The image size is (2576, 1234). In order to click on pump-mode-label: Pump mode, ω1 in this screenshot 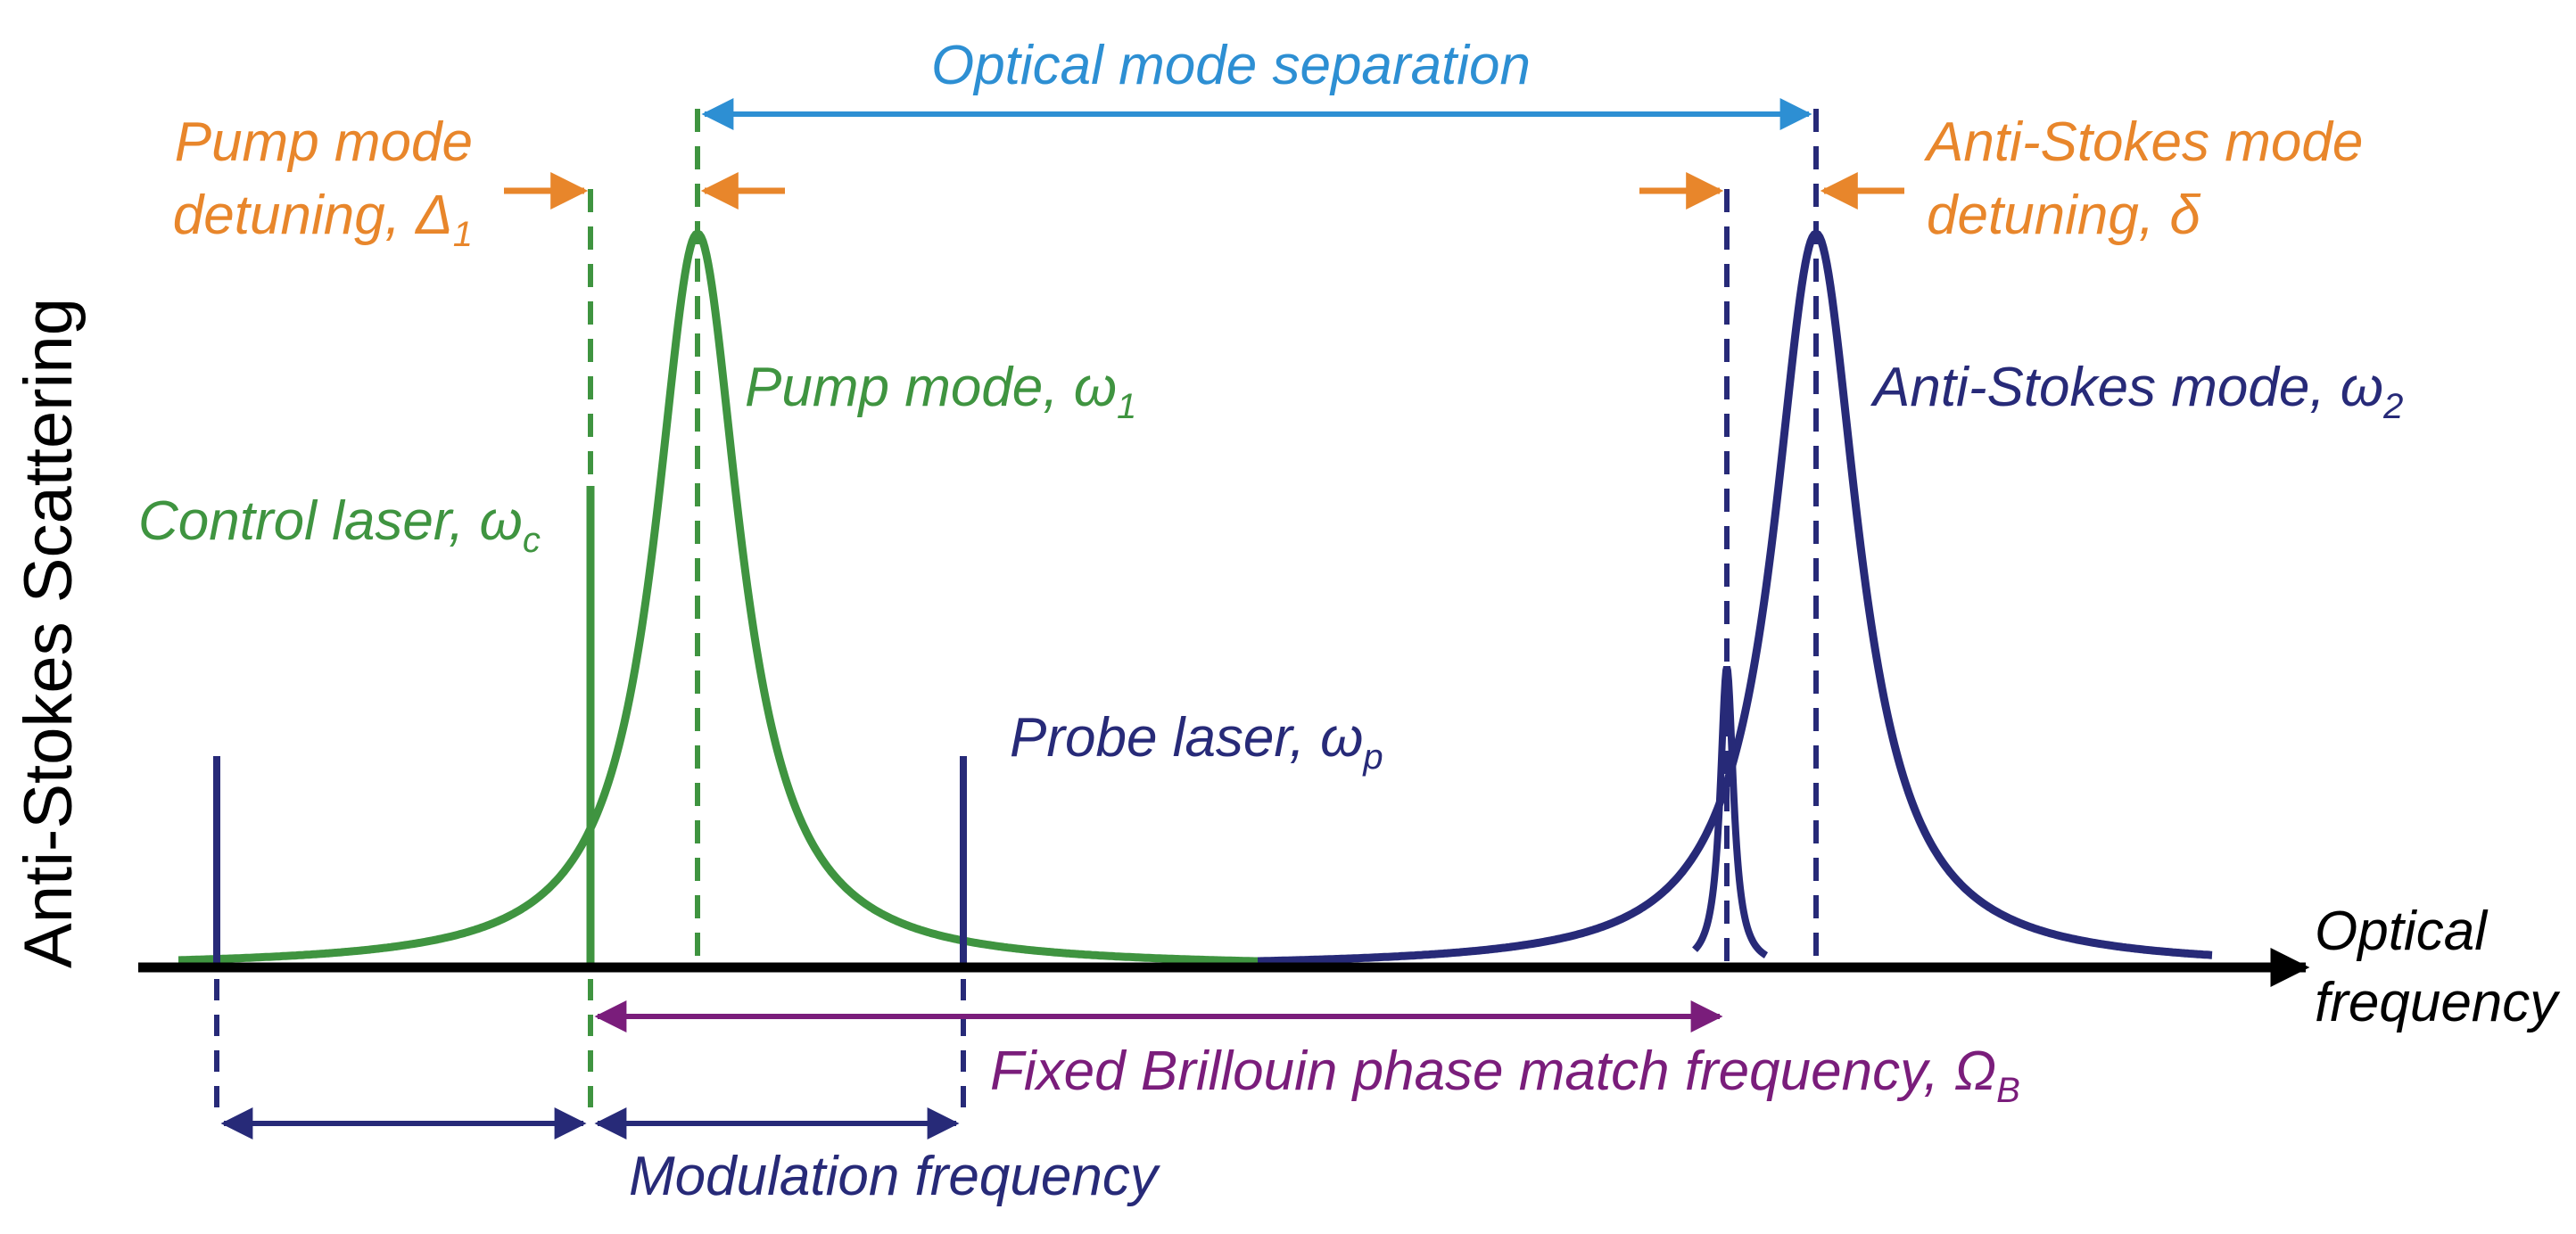, I will do `click(941, 391)`.